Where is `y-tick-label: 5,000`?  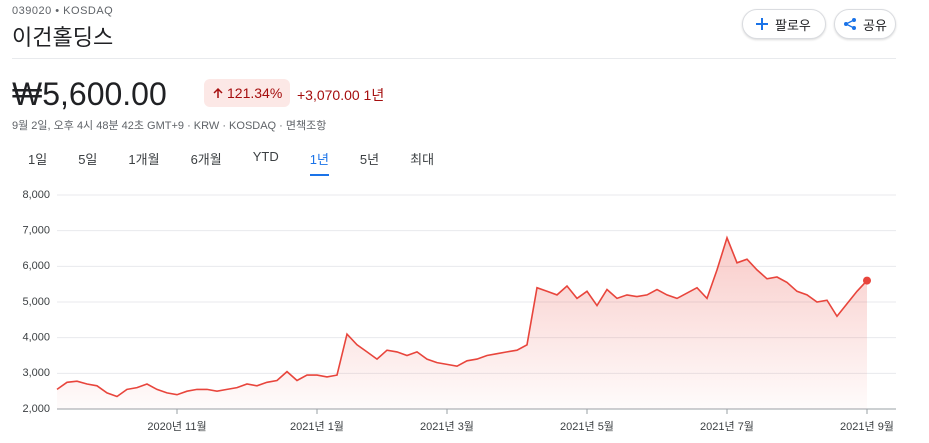
y-tick-label: 5,000 is located at coordinates (36, 302).